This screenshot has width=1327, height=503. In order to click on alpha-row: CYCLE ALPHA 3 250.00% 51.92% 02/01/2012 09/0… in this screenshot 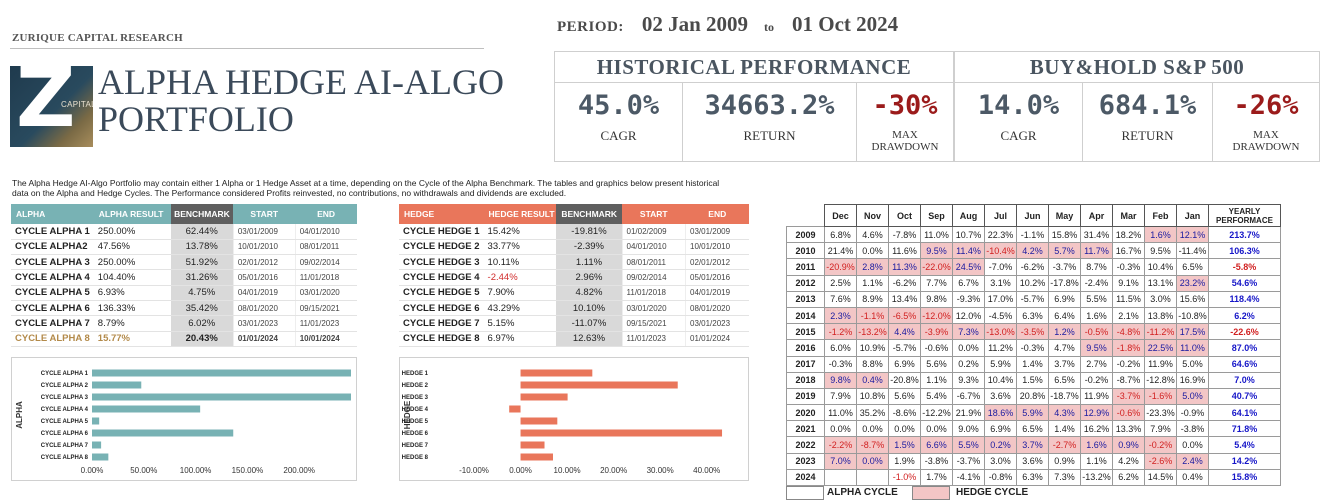, I will do `click(184, 262)`.